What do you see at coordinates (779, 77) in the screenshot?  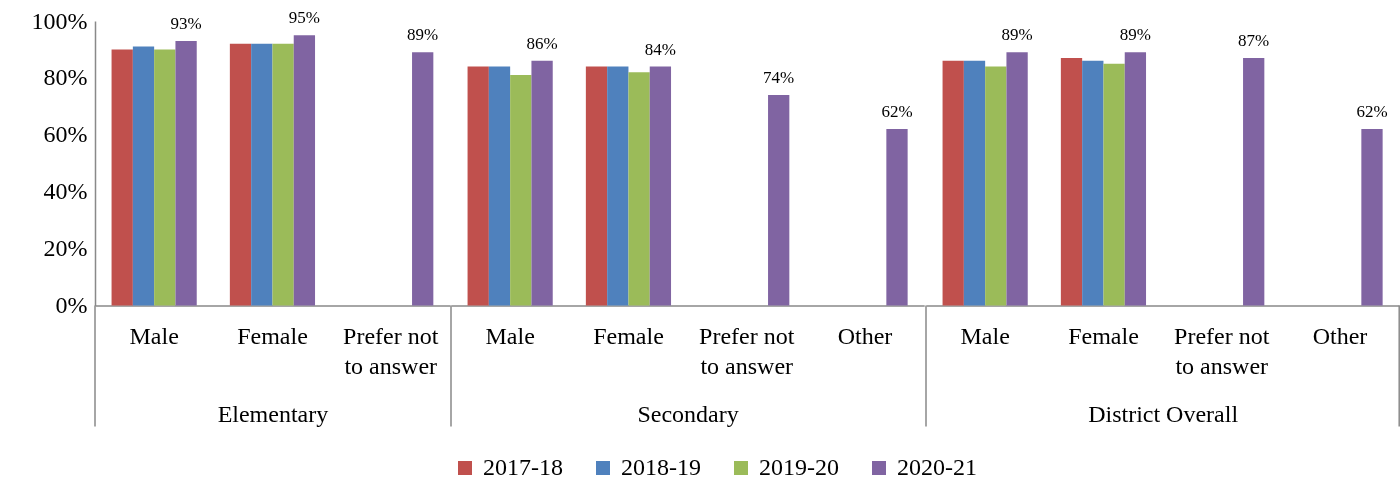 I see `data-label: 74%` at bounding box center [779, 77].